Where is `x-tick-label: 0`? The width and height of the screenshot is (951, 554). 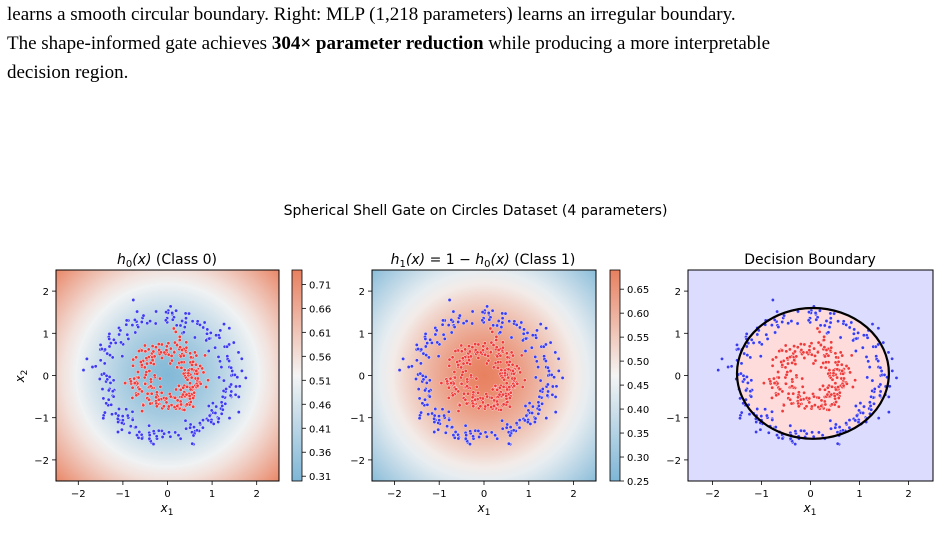 x-tick-label: 0 is located at coordinates (810, 494).